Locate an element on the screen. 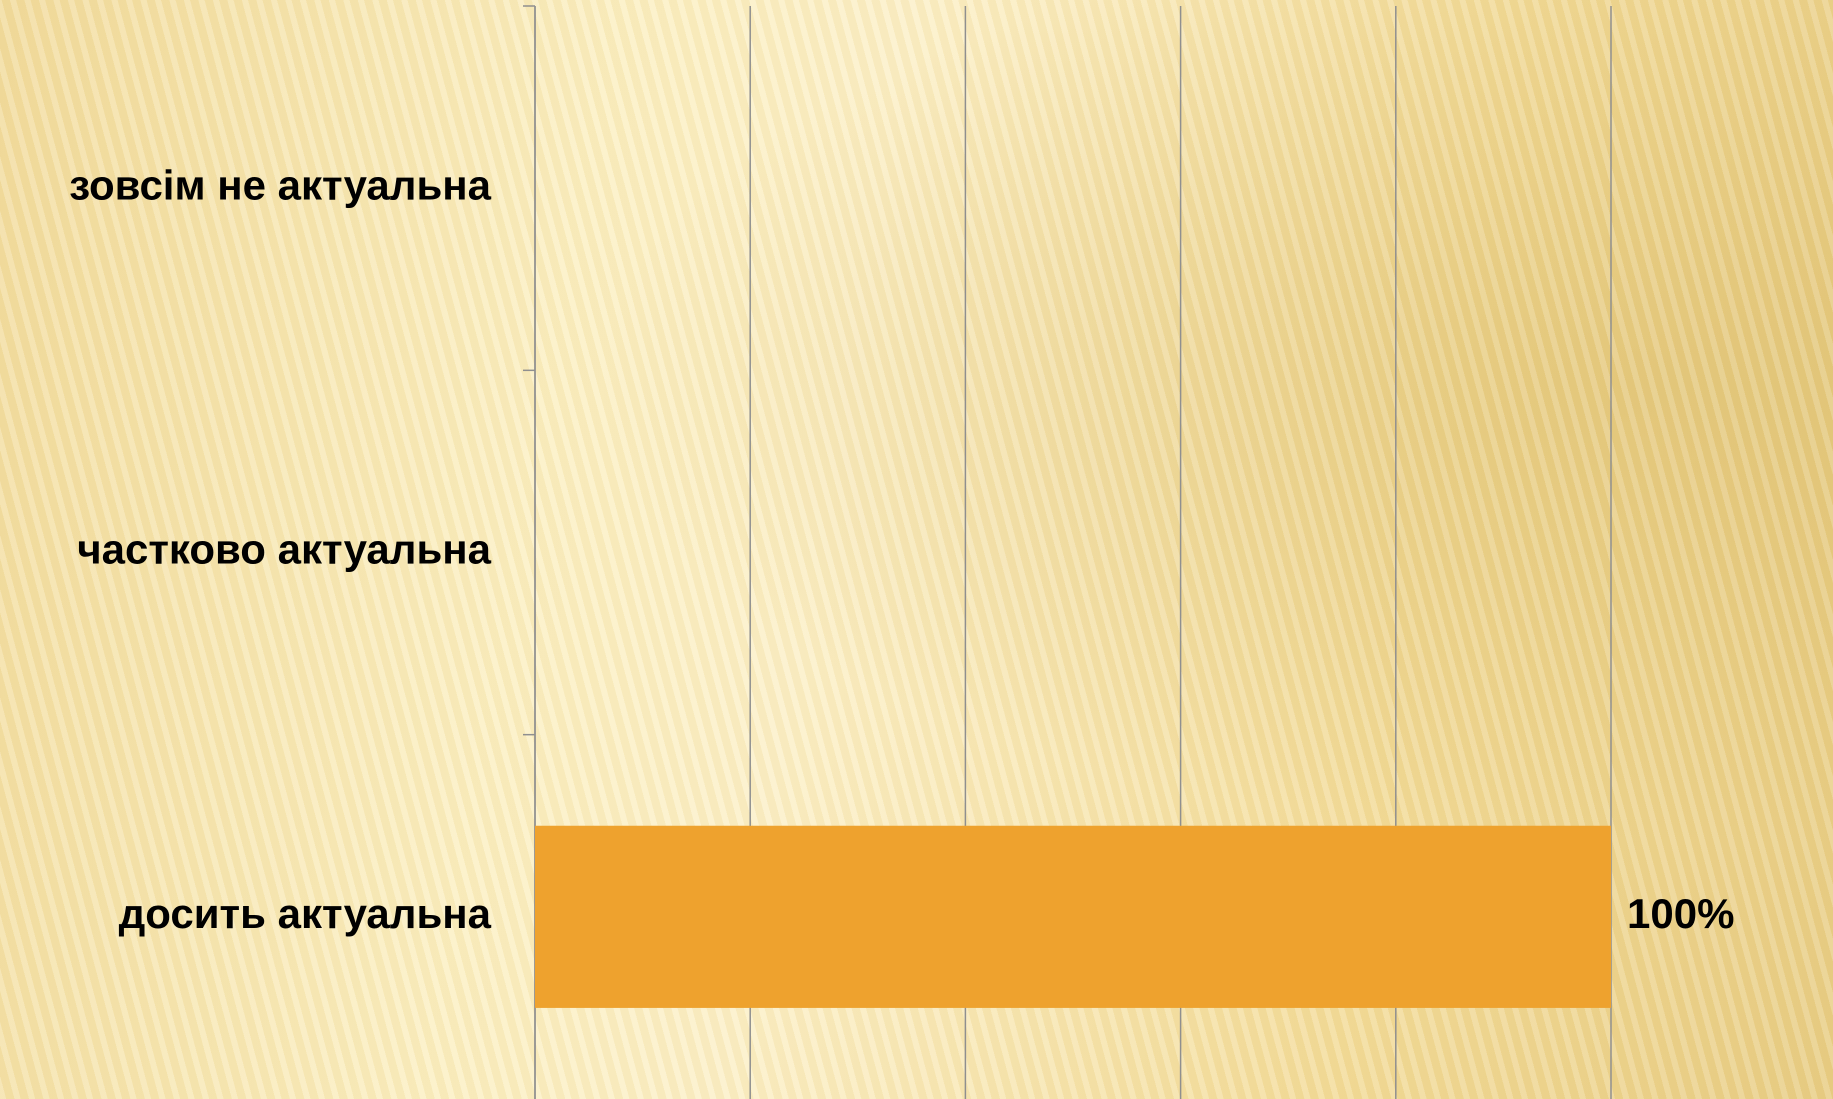  y-tick-label: досить актуальна is located at coordinates (305, 913).